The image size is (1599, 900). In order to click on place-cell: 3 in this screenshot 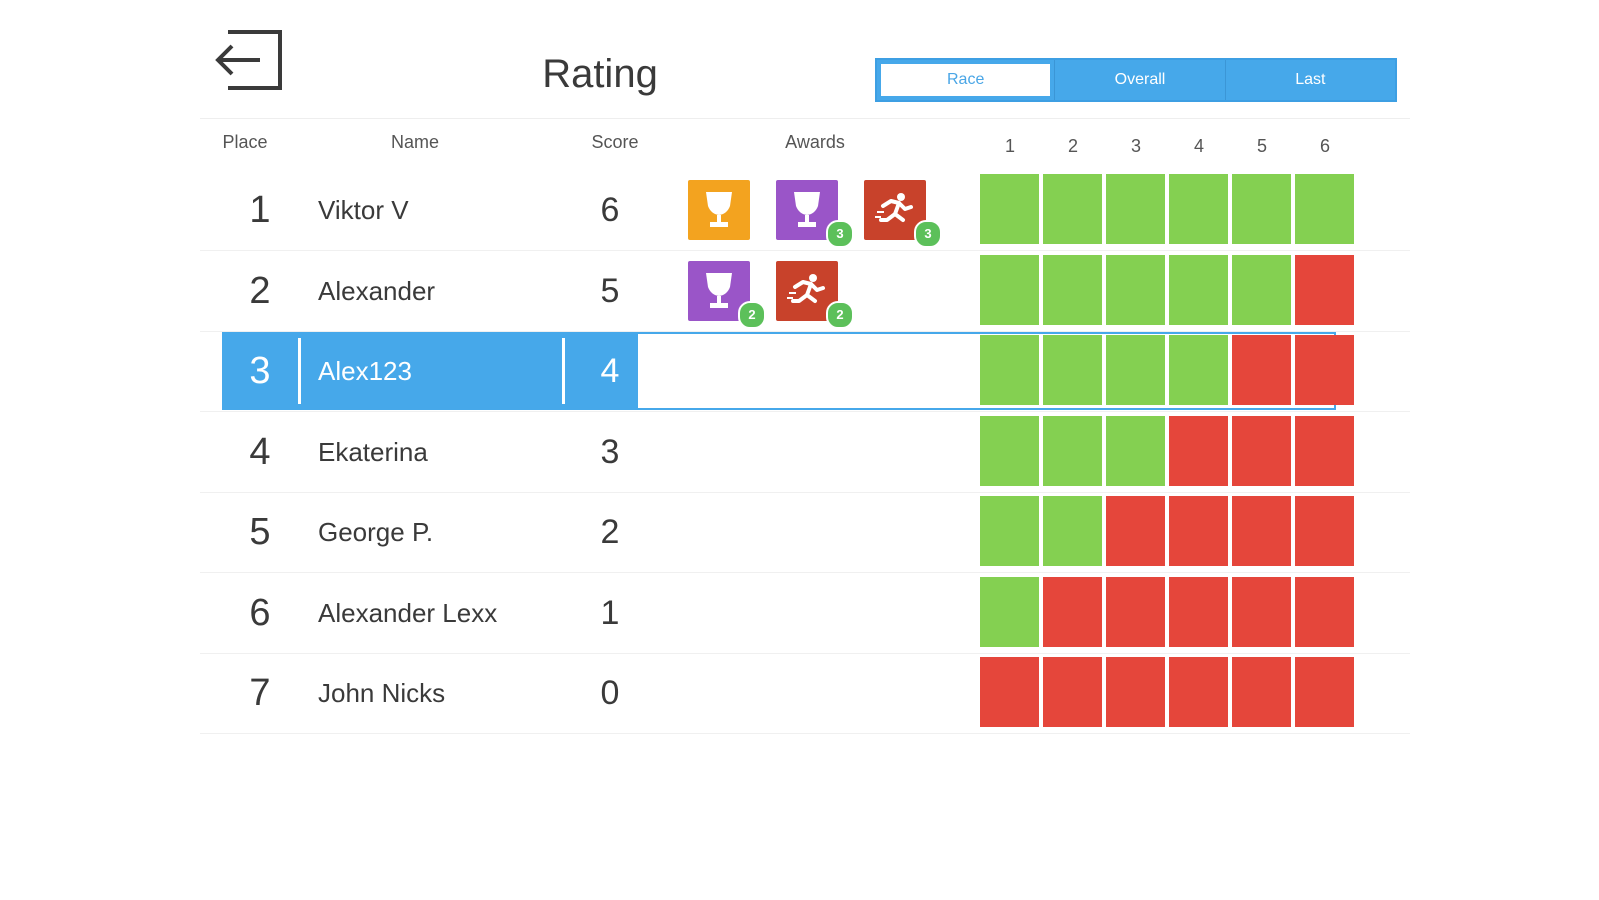, I will do `click(260, 371)`.